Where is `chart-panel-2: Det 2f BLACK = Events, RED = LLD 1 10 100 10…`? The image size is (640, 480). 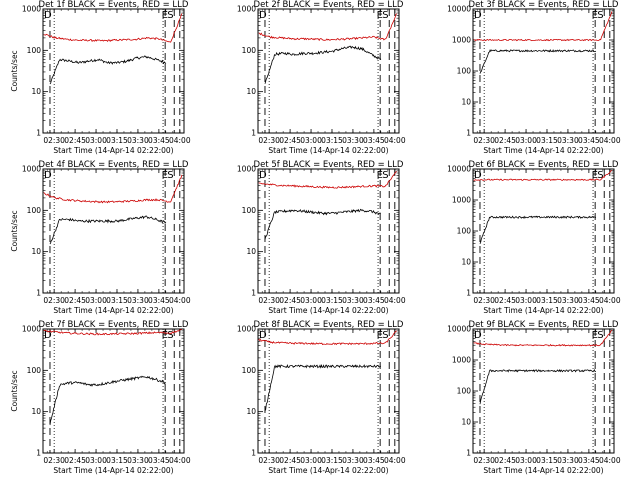 chart-panel-2: Det 2f BLACK = Events, RED = LLD 1 10 100 10… is located at coordinates (321, 77).